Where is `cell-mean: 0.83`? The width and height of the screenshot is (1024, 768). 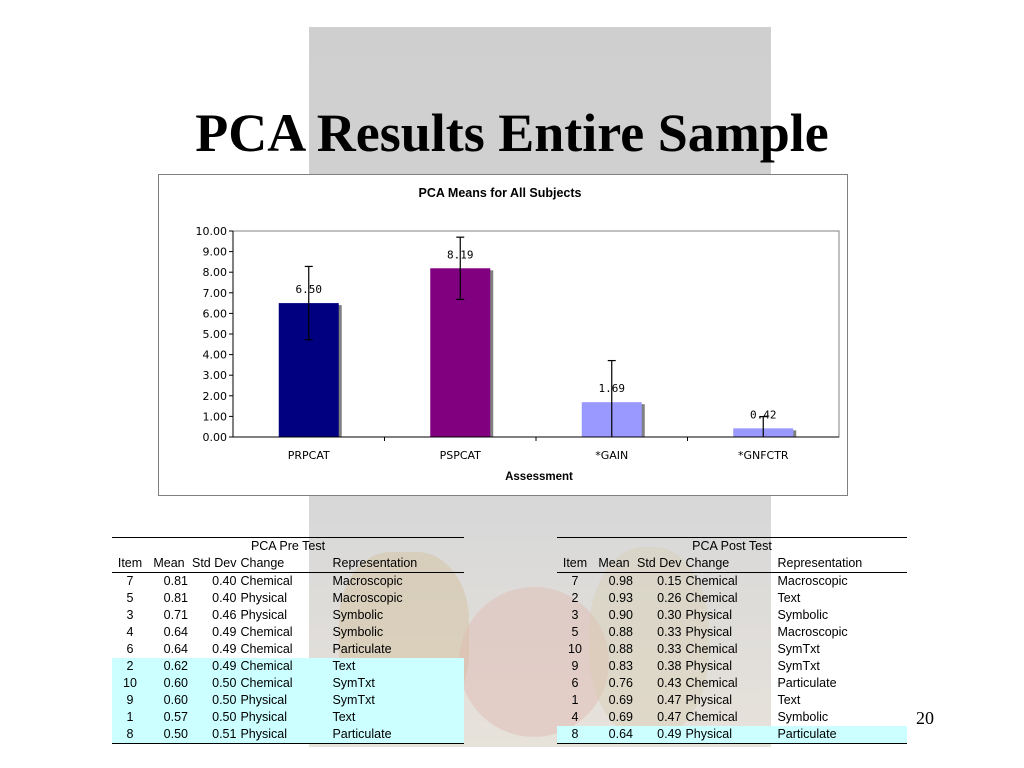
cell-mean: 0.83 is located at coordinates (620, 666).